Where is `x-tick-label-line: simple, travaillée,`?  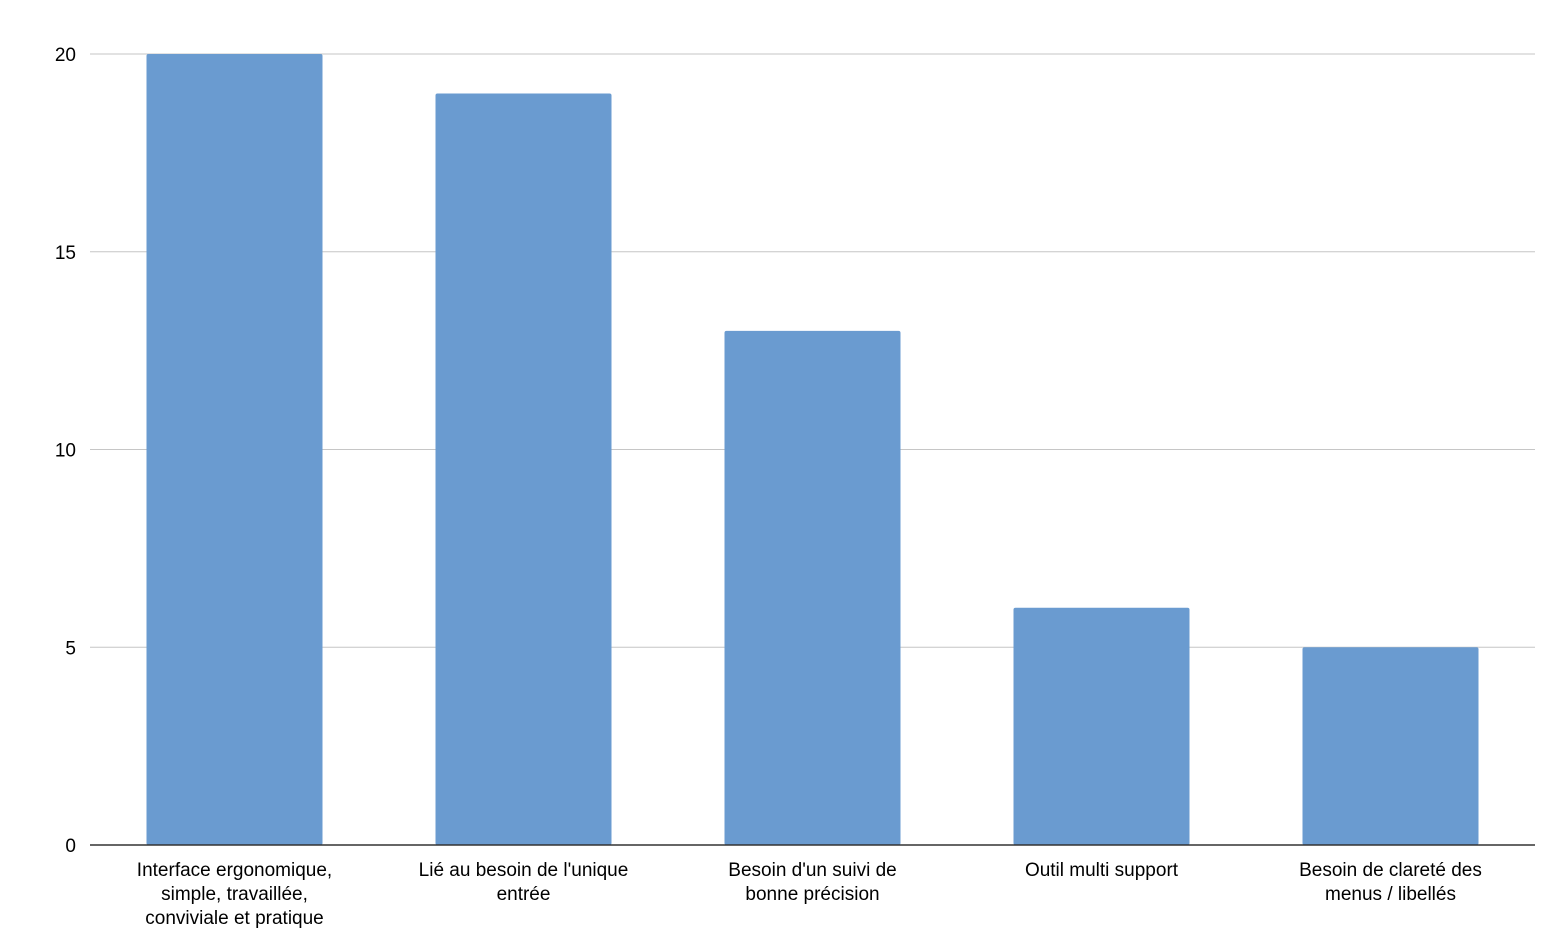 x-tick-label-line: simple, travaillée, is located at coordinates (234, 894).